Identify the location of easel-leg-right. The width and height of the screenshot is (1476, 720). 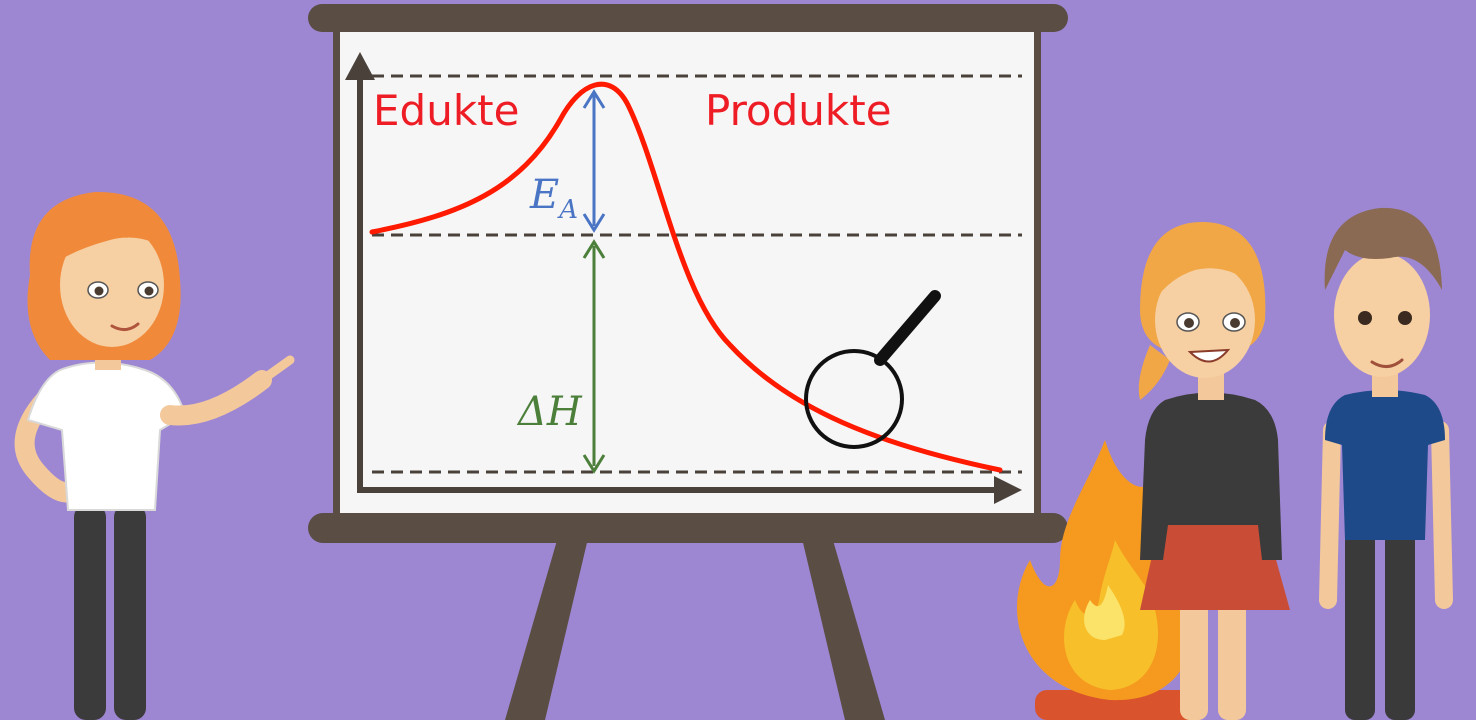
(842, 625).